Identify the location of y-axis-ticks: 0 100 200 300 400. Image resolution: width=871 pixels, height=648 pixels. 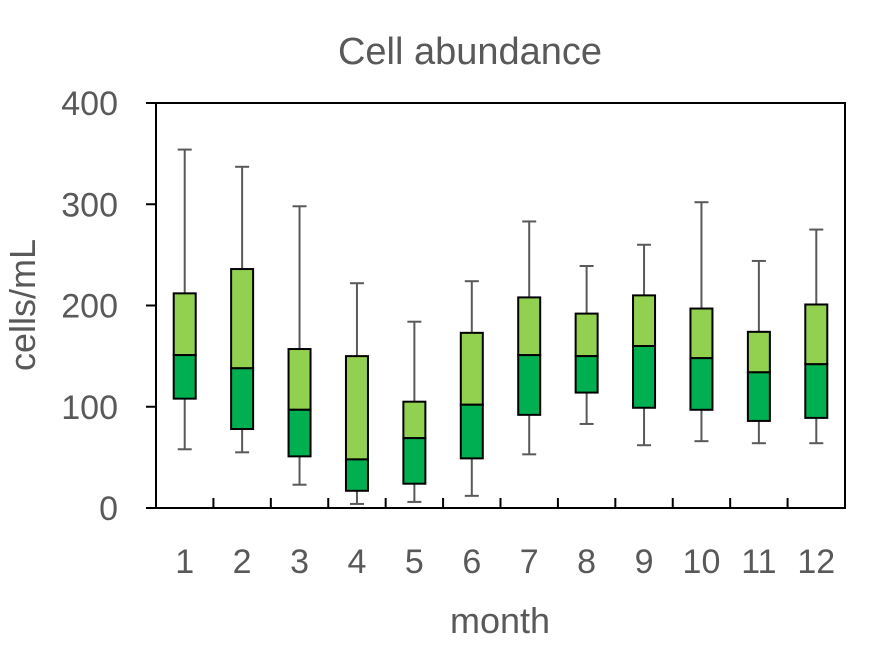
(108, 306).